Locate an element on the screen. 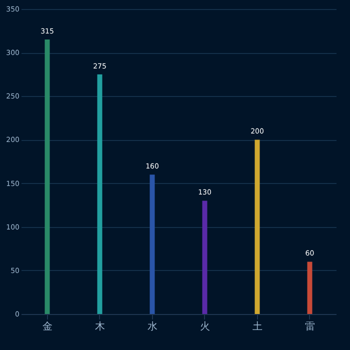 This screenshot has width=350, height=350. x-tick-label: 水 is located at coordinates (152, 326).